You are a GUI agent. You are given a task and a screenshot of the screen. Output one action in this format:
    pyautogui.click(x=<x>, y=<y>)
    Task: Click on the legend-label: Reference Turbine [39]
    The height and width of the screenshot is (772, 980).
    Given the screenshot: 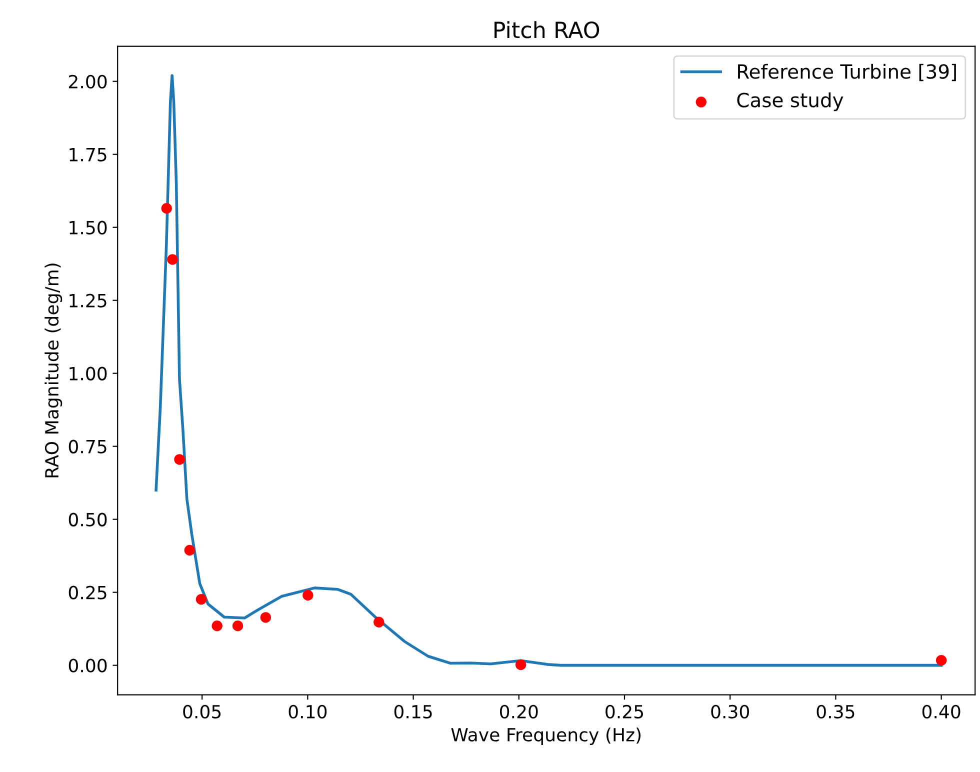 What is the action you would take?
    pyautogui.click(x=847, y=73)
    